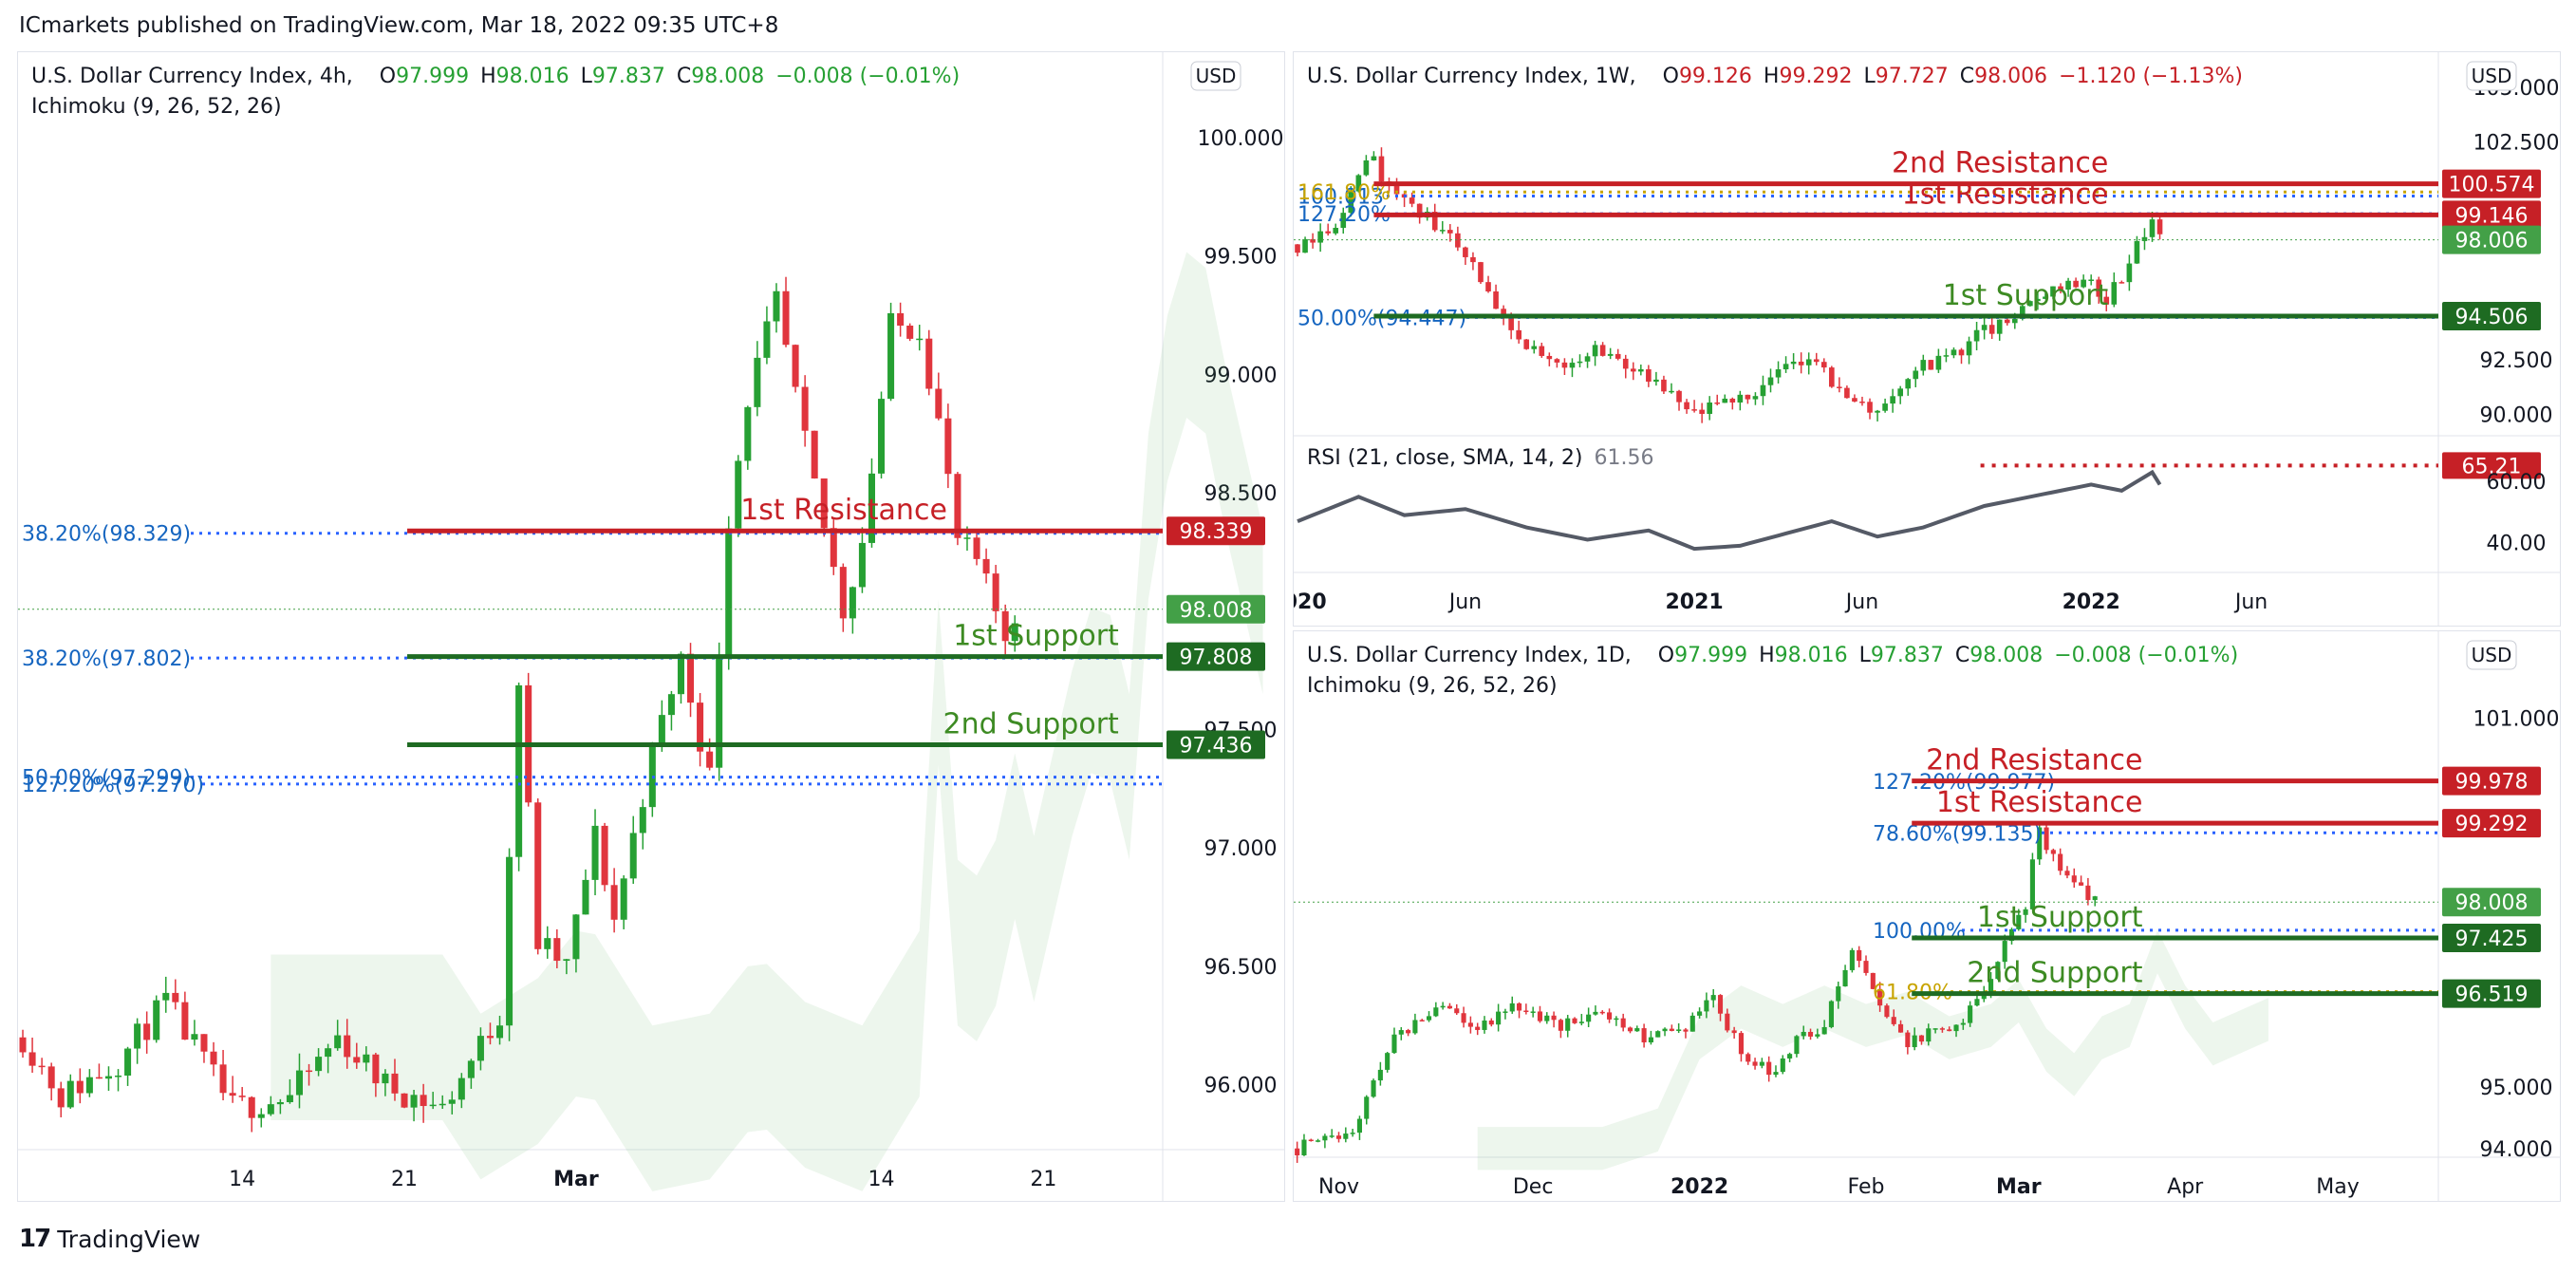  Describe the element at coordinates (2019, 1187) in the screenshot. I see `x-tick-label: Mar` at that location.